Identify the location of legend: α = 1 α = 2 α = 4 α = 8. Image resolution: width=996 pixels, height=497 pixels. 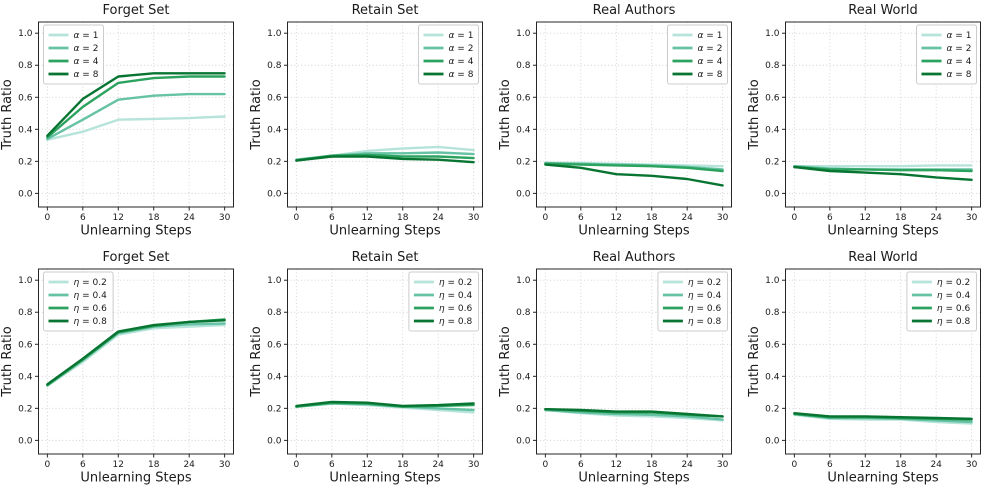
(448, 54).